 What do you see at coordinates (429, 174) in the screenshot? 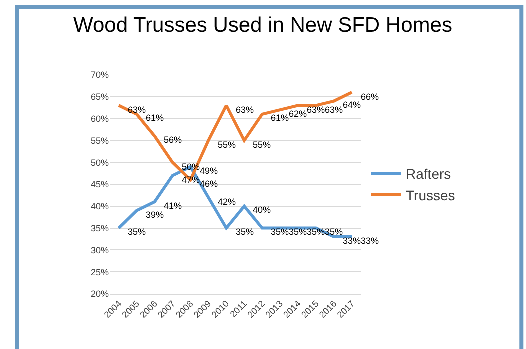
I see `legend-label: Rafters` at bounding box center [429, 174].